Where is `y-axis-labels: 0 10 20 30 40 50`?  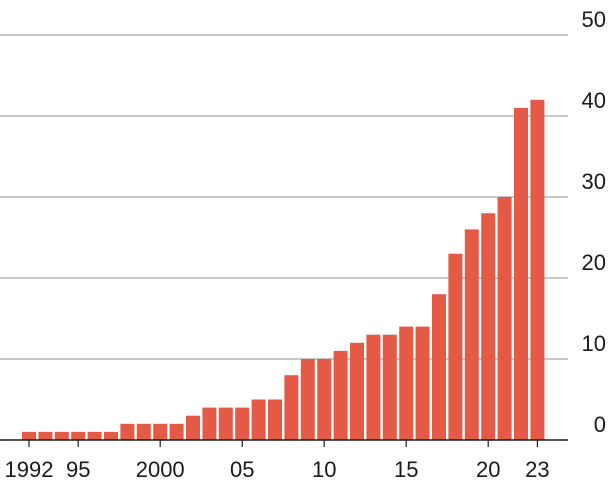 y-axis-labels: 0 10 20 30 40 50 is located at coordinates (594, 222).